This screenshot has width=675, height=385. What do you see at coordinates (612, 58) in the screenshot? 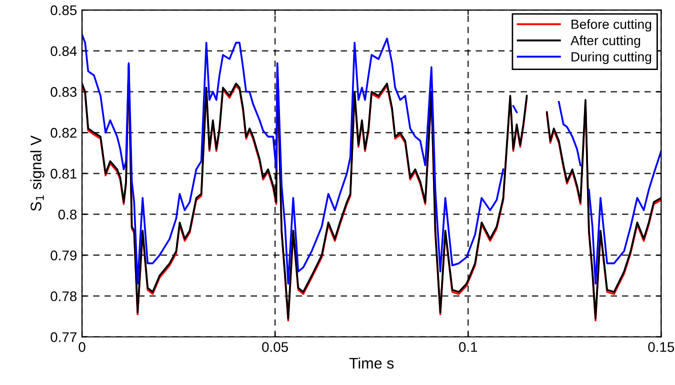
I see `legend-label: During cutting` at bounding box center [612, 58].